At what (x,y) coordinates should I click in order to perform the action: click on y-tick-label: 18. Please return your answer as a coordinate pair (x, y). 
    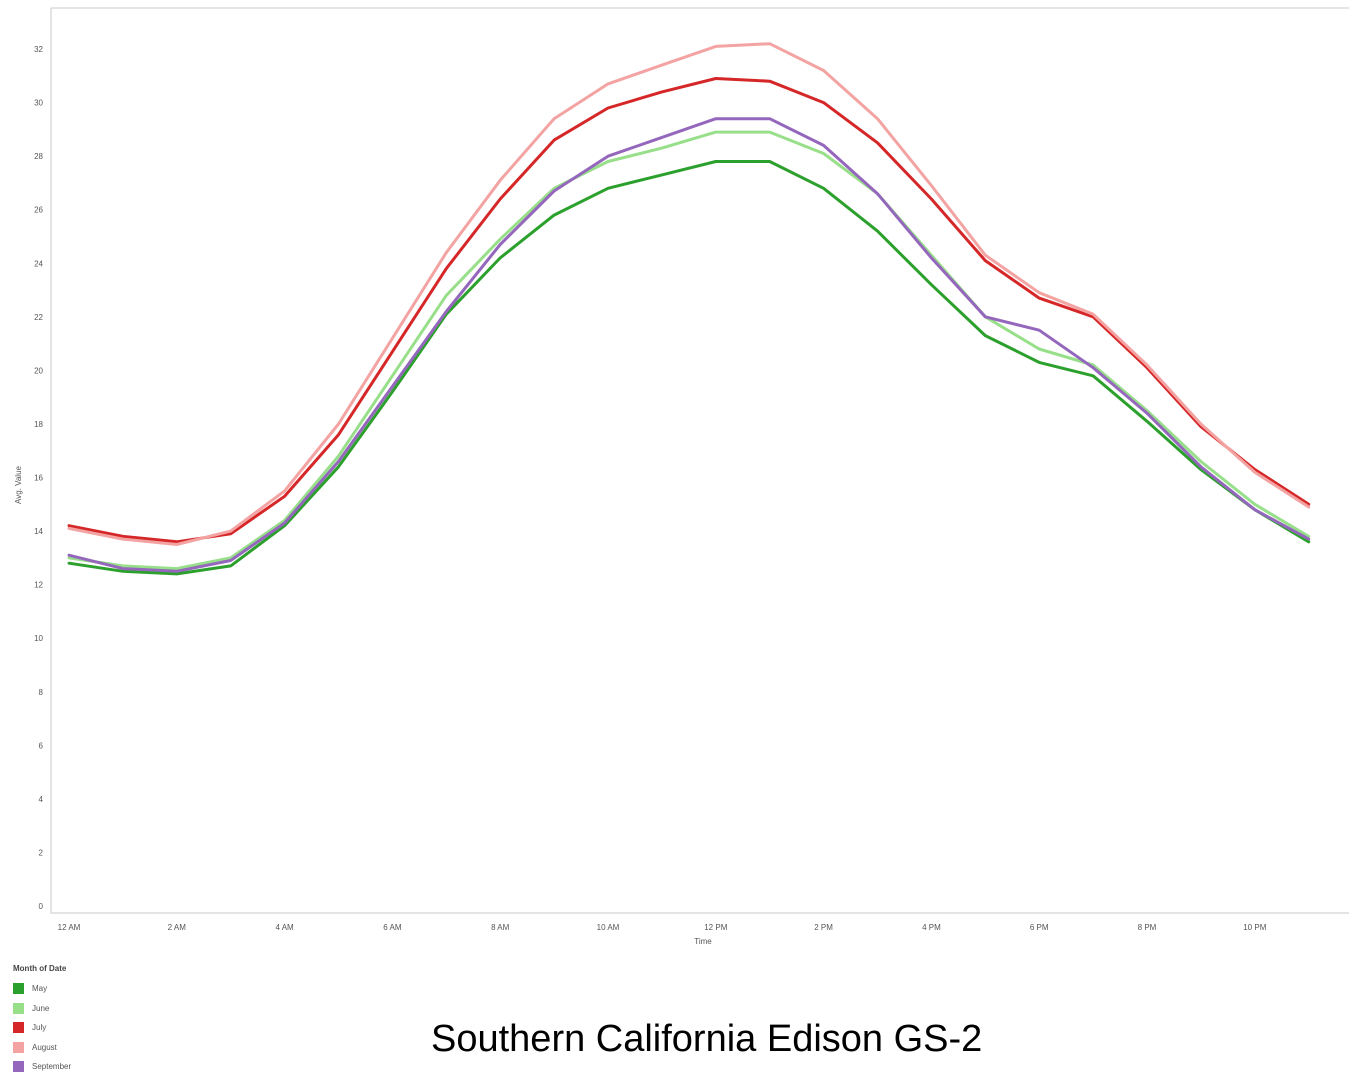
    Looking at the image, I should click on (38, 424).